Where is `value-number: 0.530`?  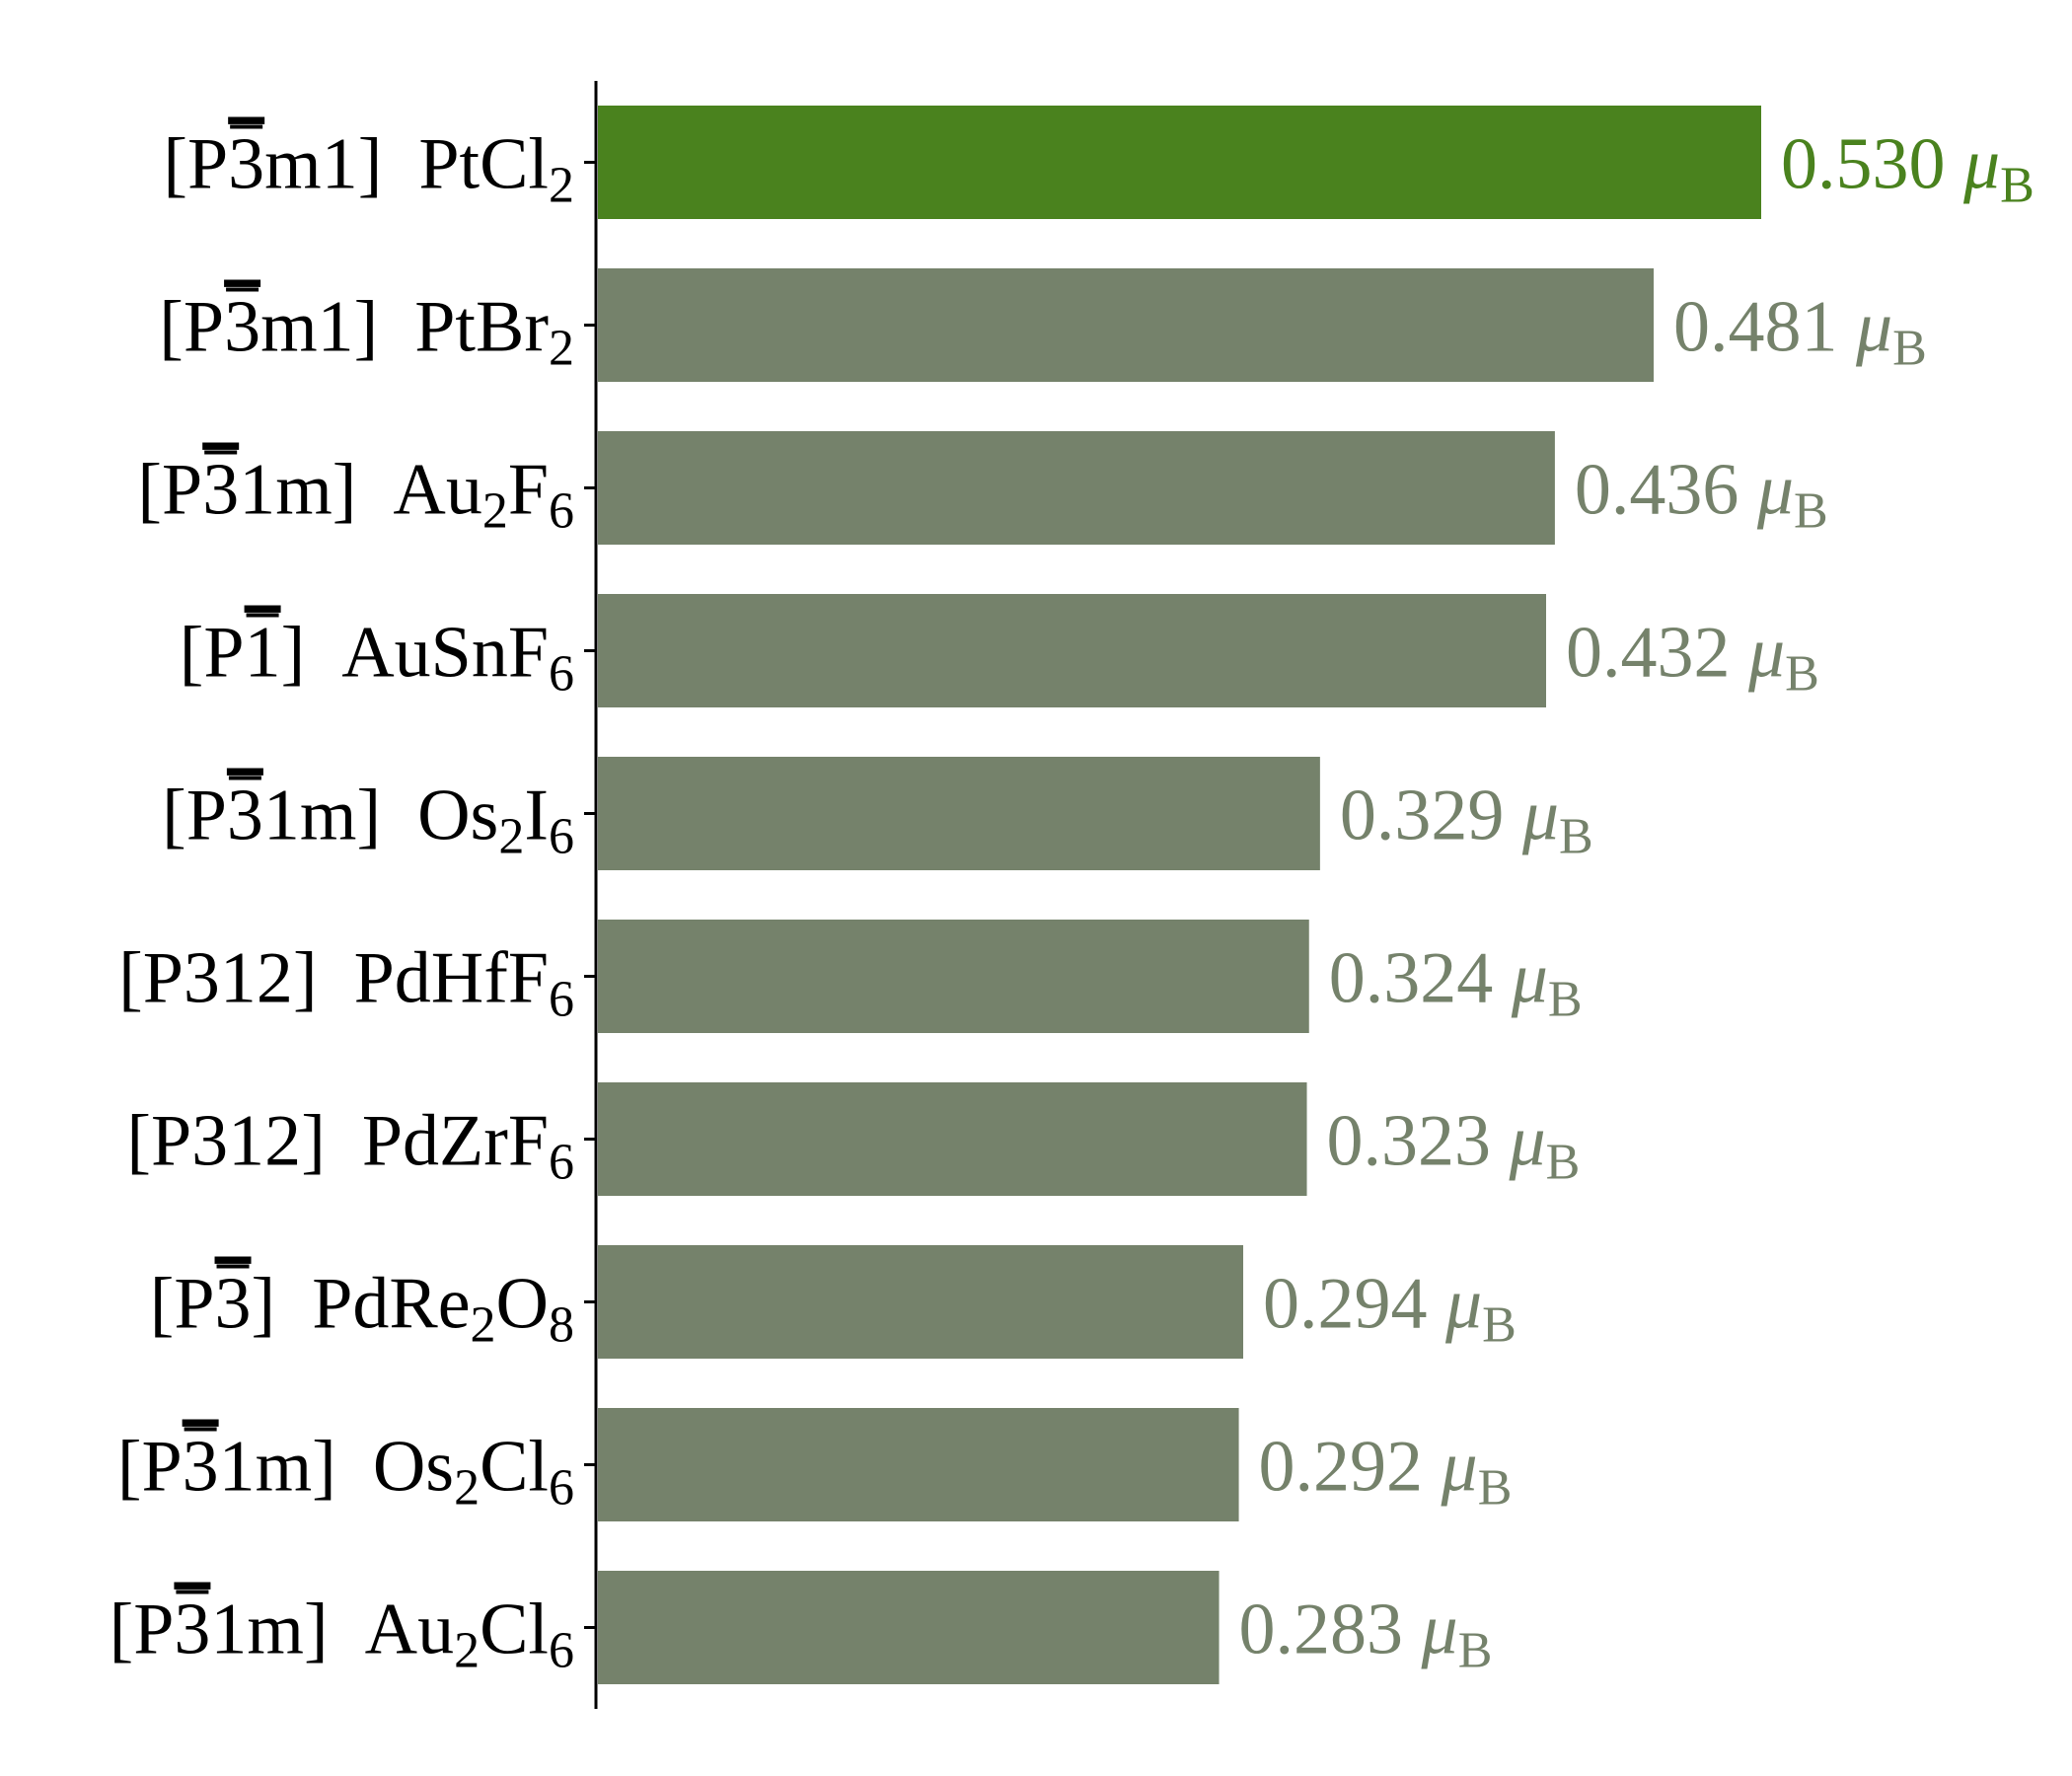 value-number: 0.530 is located at coordinates (1872, 165).